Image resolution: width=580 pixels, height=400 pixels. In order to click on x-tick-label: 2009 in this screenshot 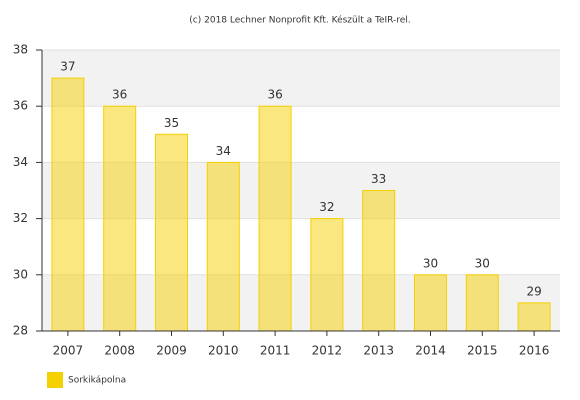, I will do `click(171, 351)`.